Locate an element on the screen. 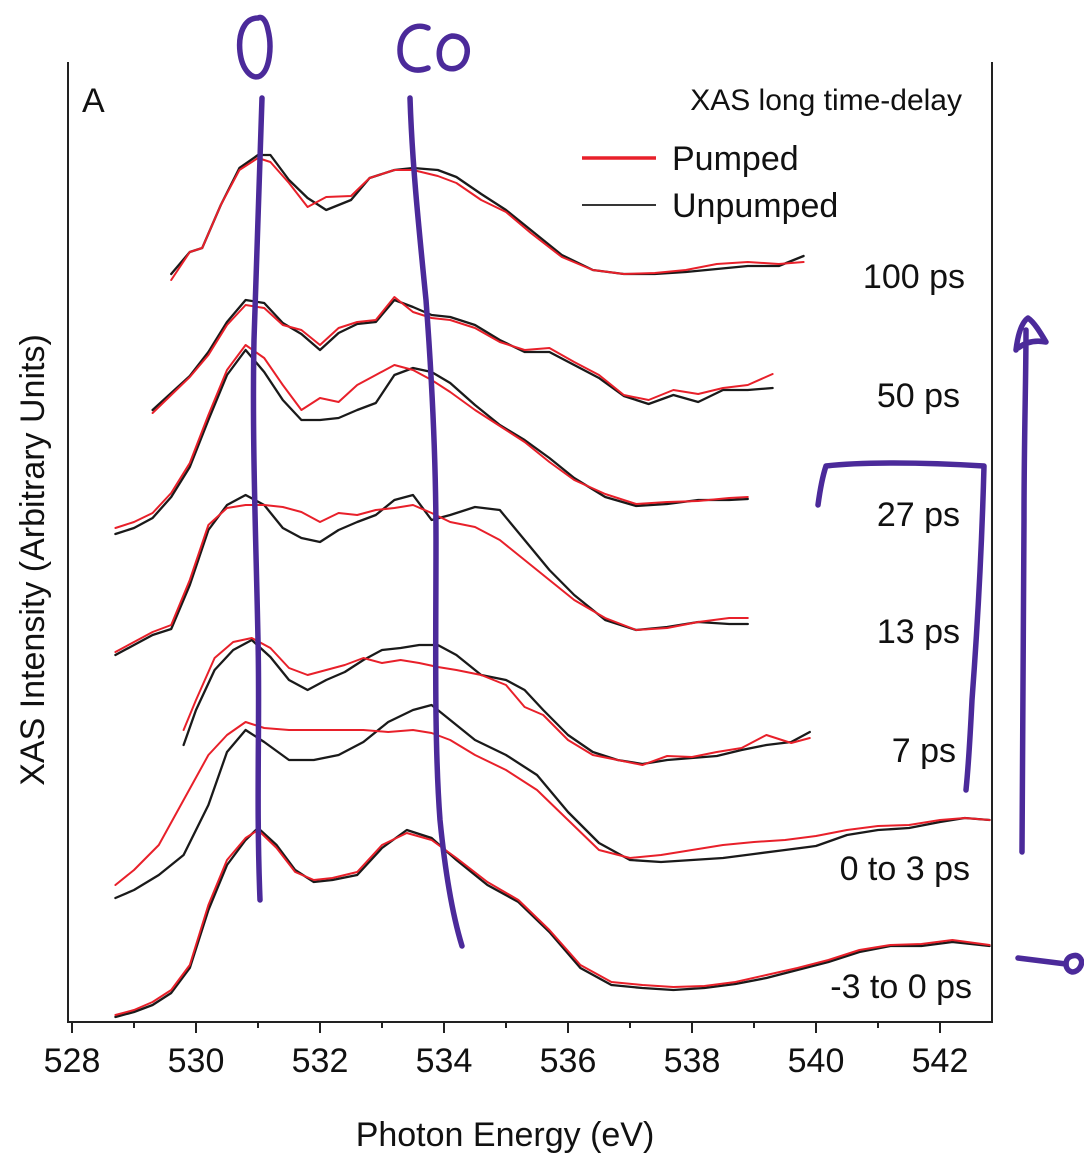 This screenshot has width=1084, height=1164. unpumped-line-7-ps is located at coordinates (496, 702).